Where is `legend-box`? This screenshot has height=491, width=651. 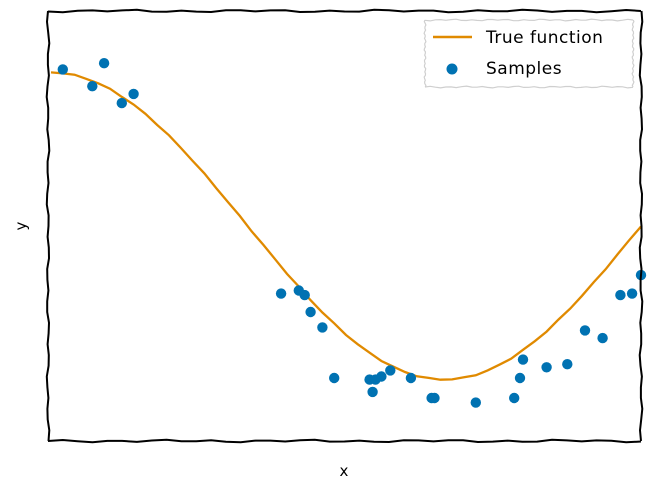
legend-box is located at coordinates (529, 53).